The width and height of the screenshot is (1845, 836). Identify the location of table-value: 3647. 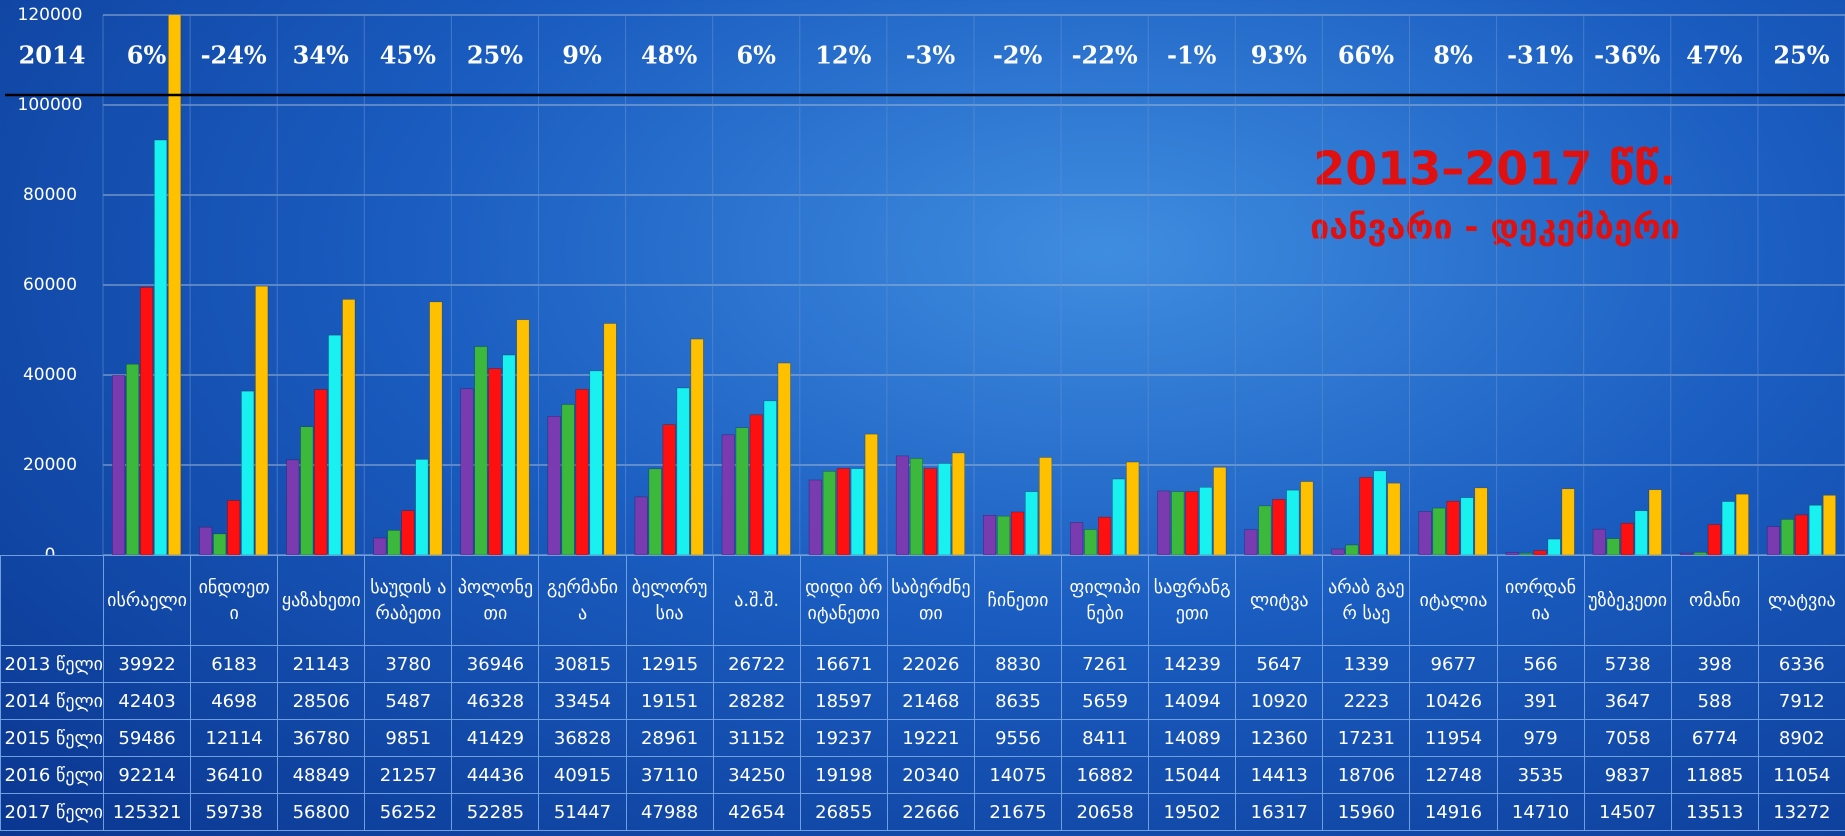
(1627, 701).